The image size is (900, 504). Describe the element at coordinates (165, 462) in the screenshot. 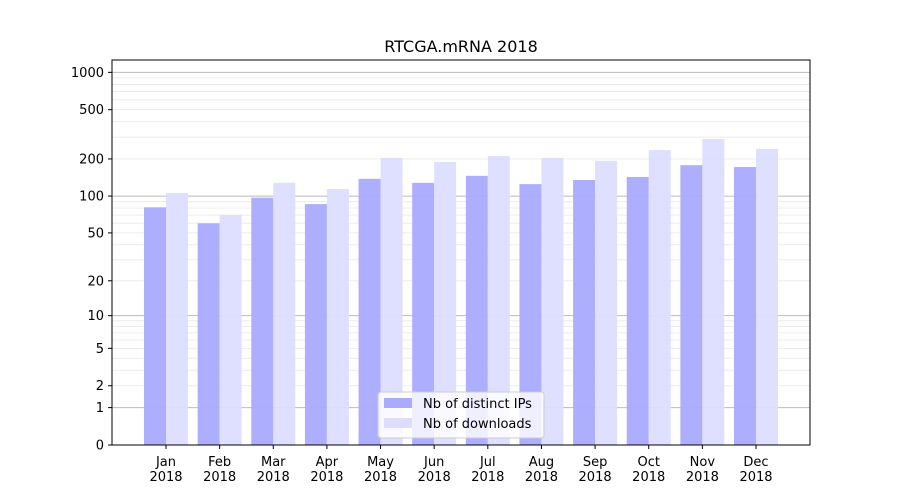

I see `x-tick-label: Jan` at that location.